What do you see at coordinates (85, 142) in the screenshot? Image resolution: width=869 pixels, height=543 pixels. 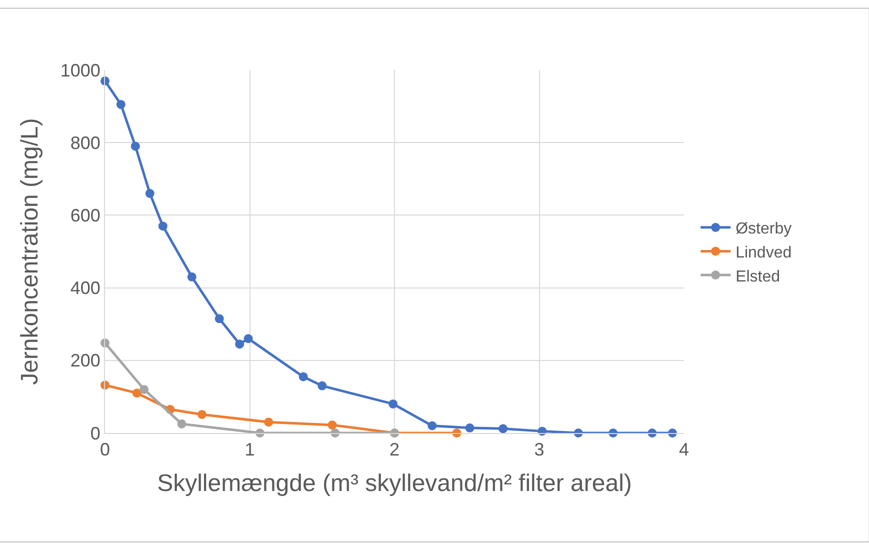 I see `y-tick-label: 800` at bounding box center [85, 142].